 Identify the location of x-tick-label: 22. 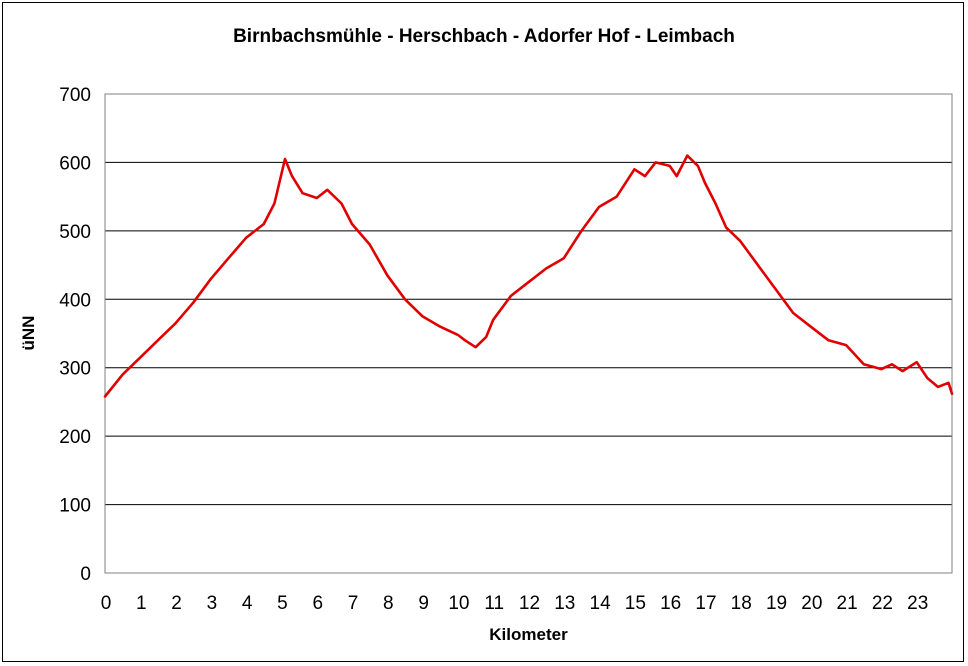
(882, 603).